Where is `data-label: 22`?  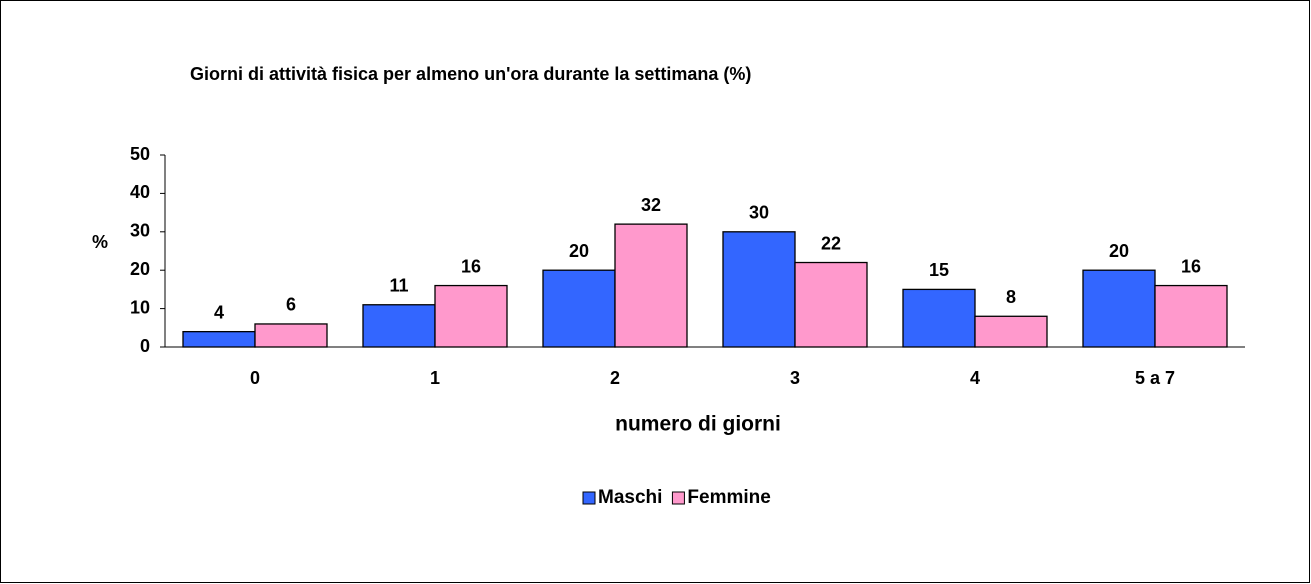
data-label: 22 is located at coordinates (831, 243).